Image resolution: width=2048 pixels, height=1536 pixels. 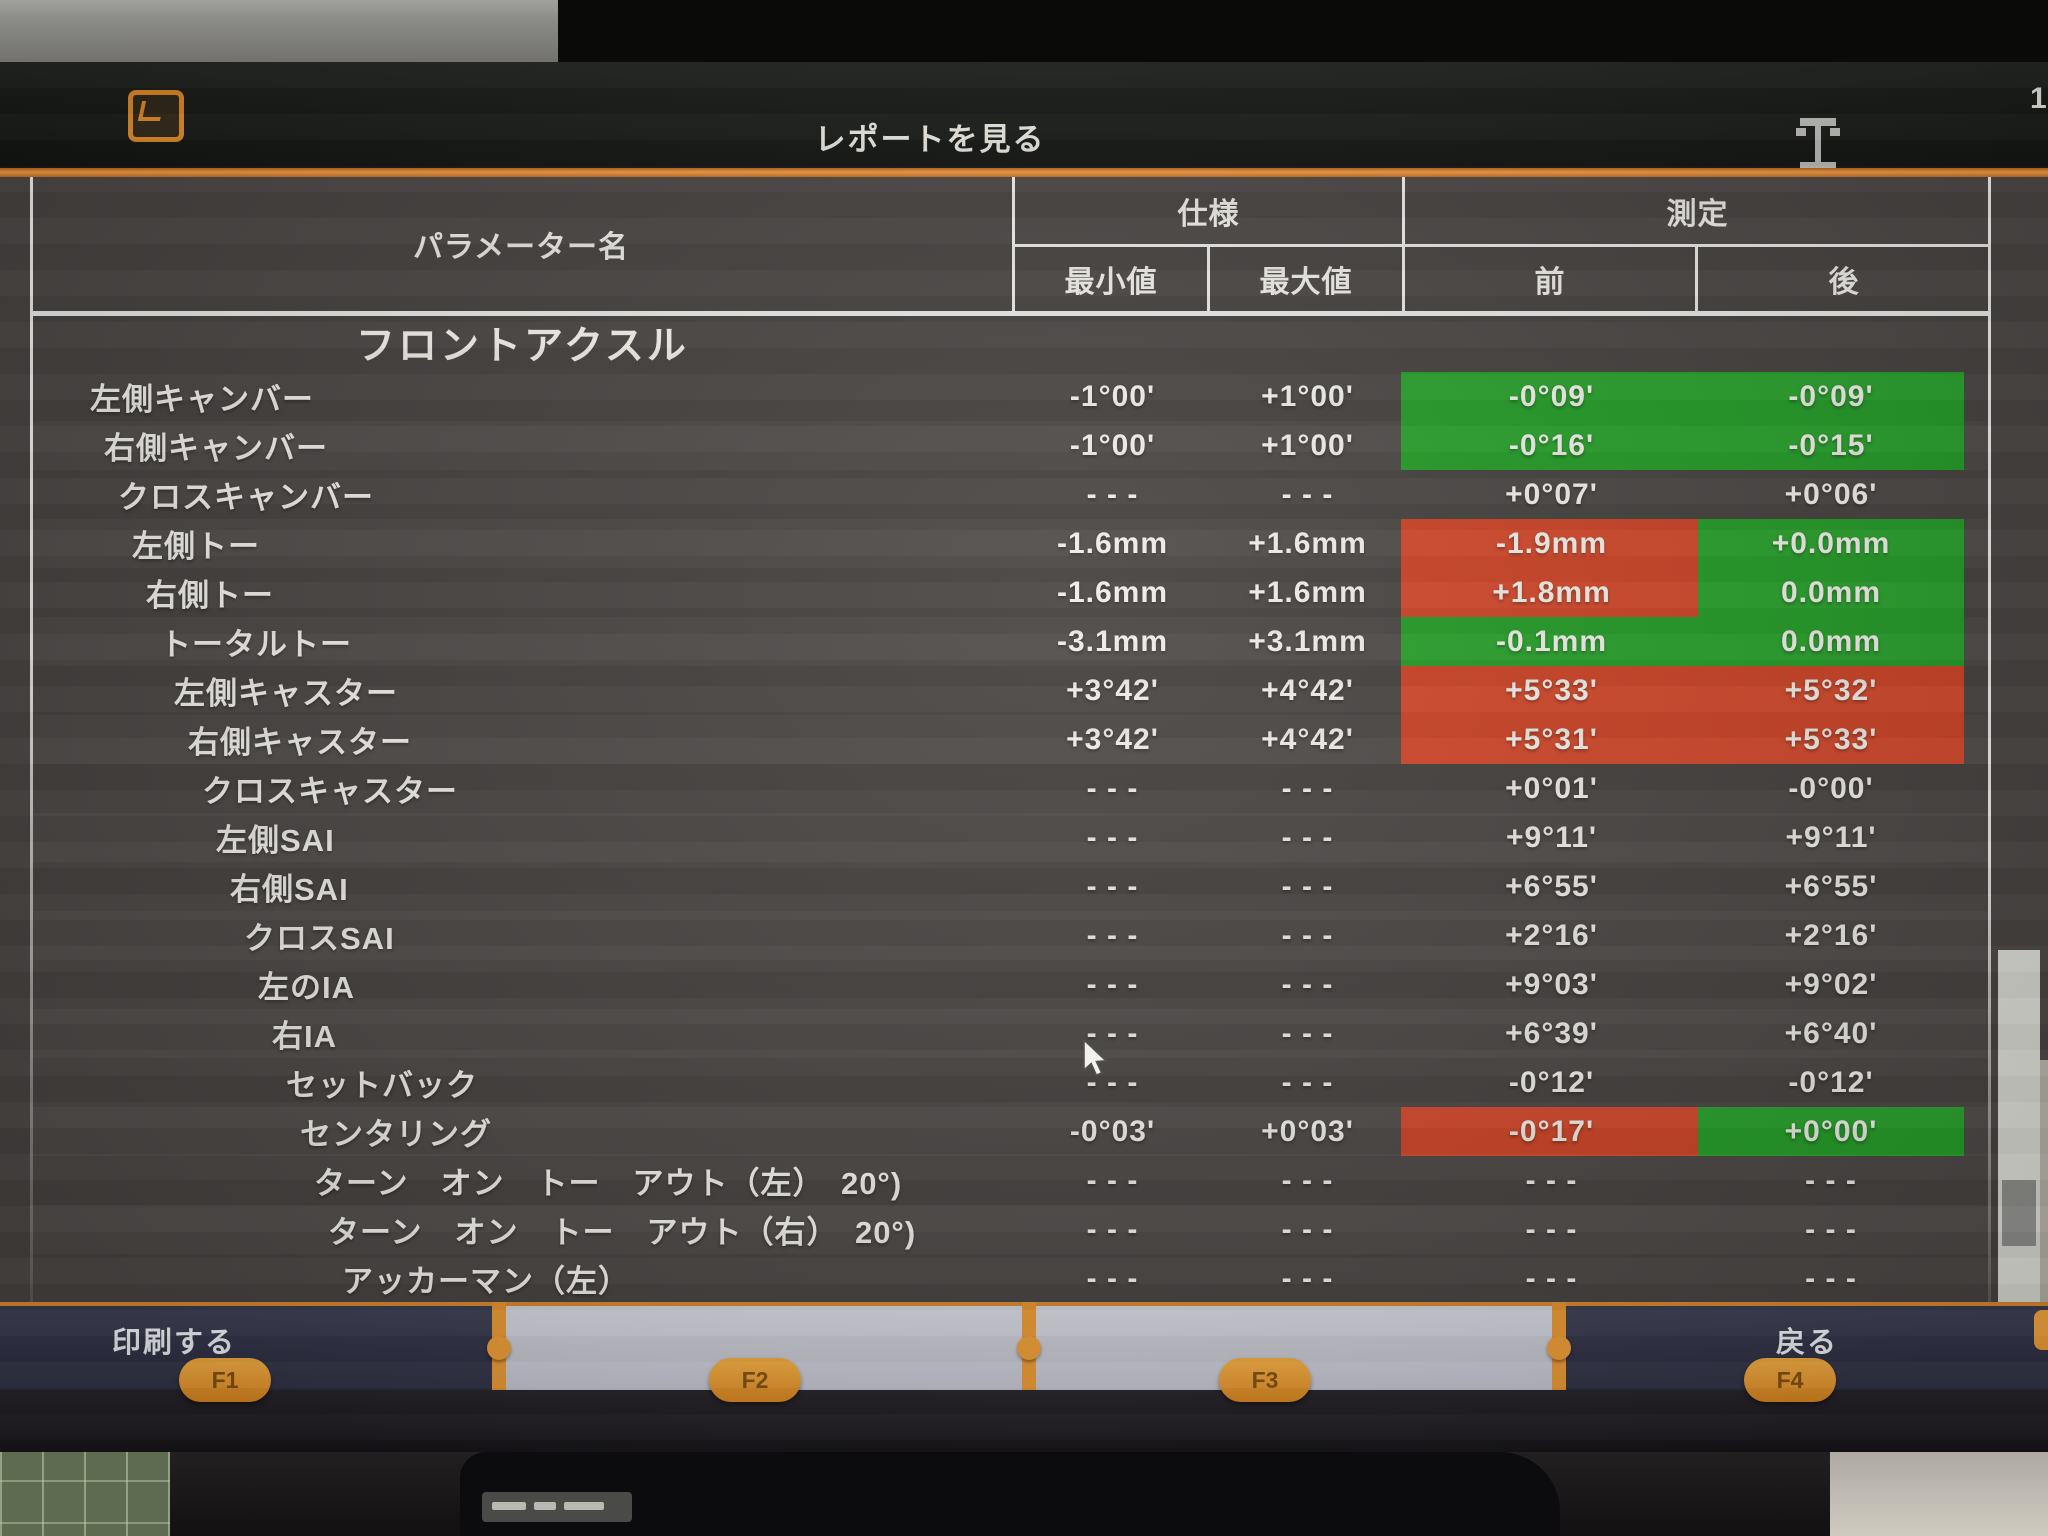 I want to click on cutting-mat, so click(x=85, y=1487).